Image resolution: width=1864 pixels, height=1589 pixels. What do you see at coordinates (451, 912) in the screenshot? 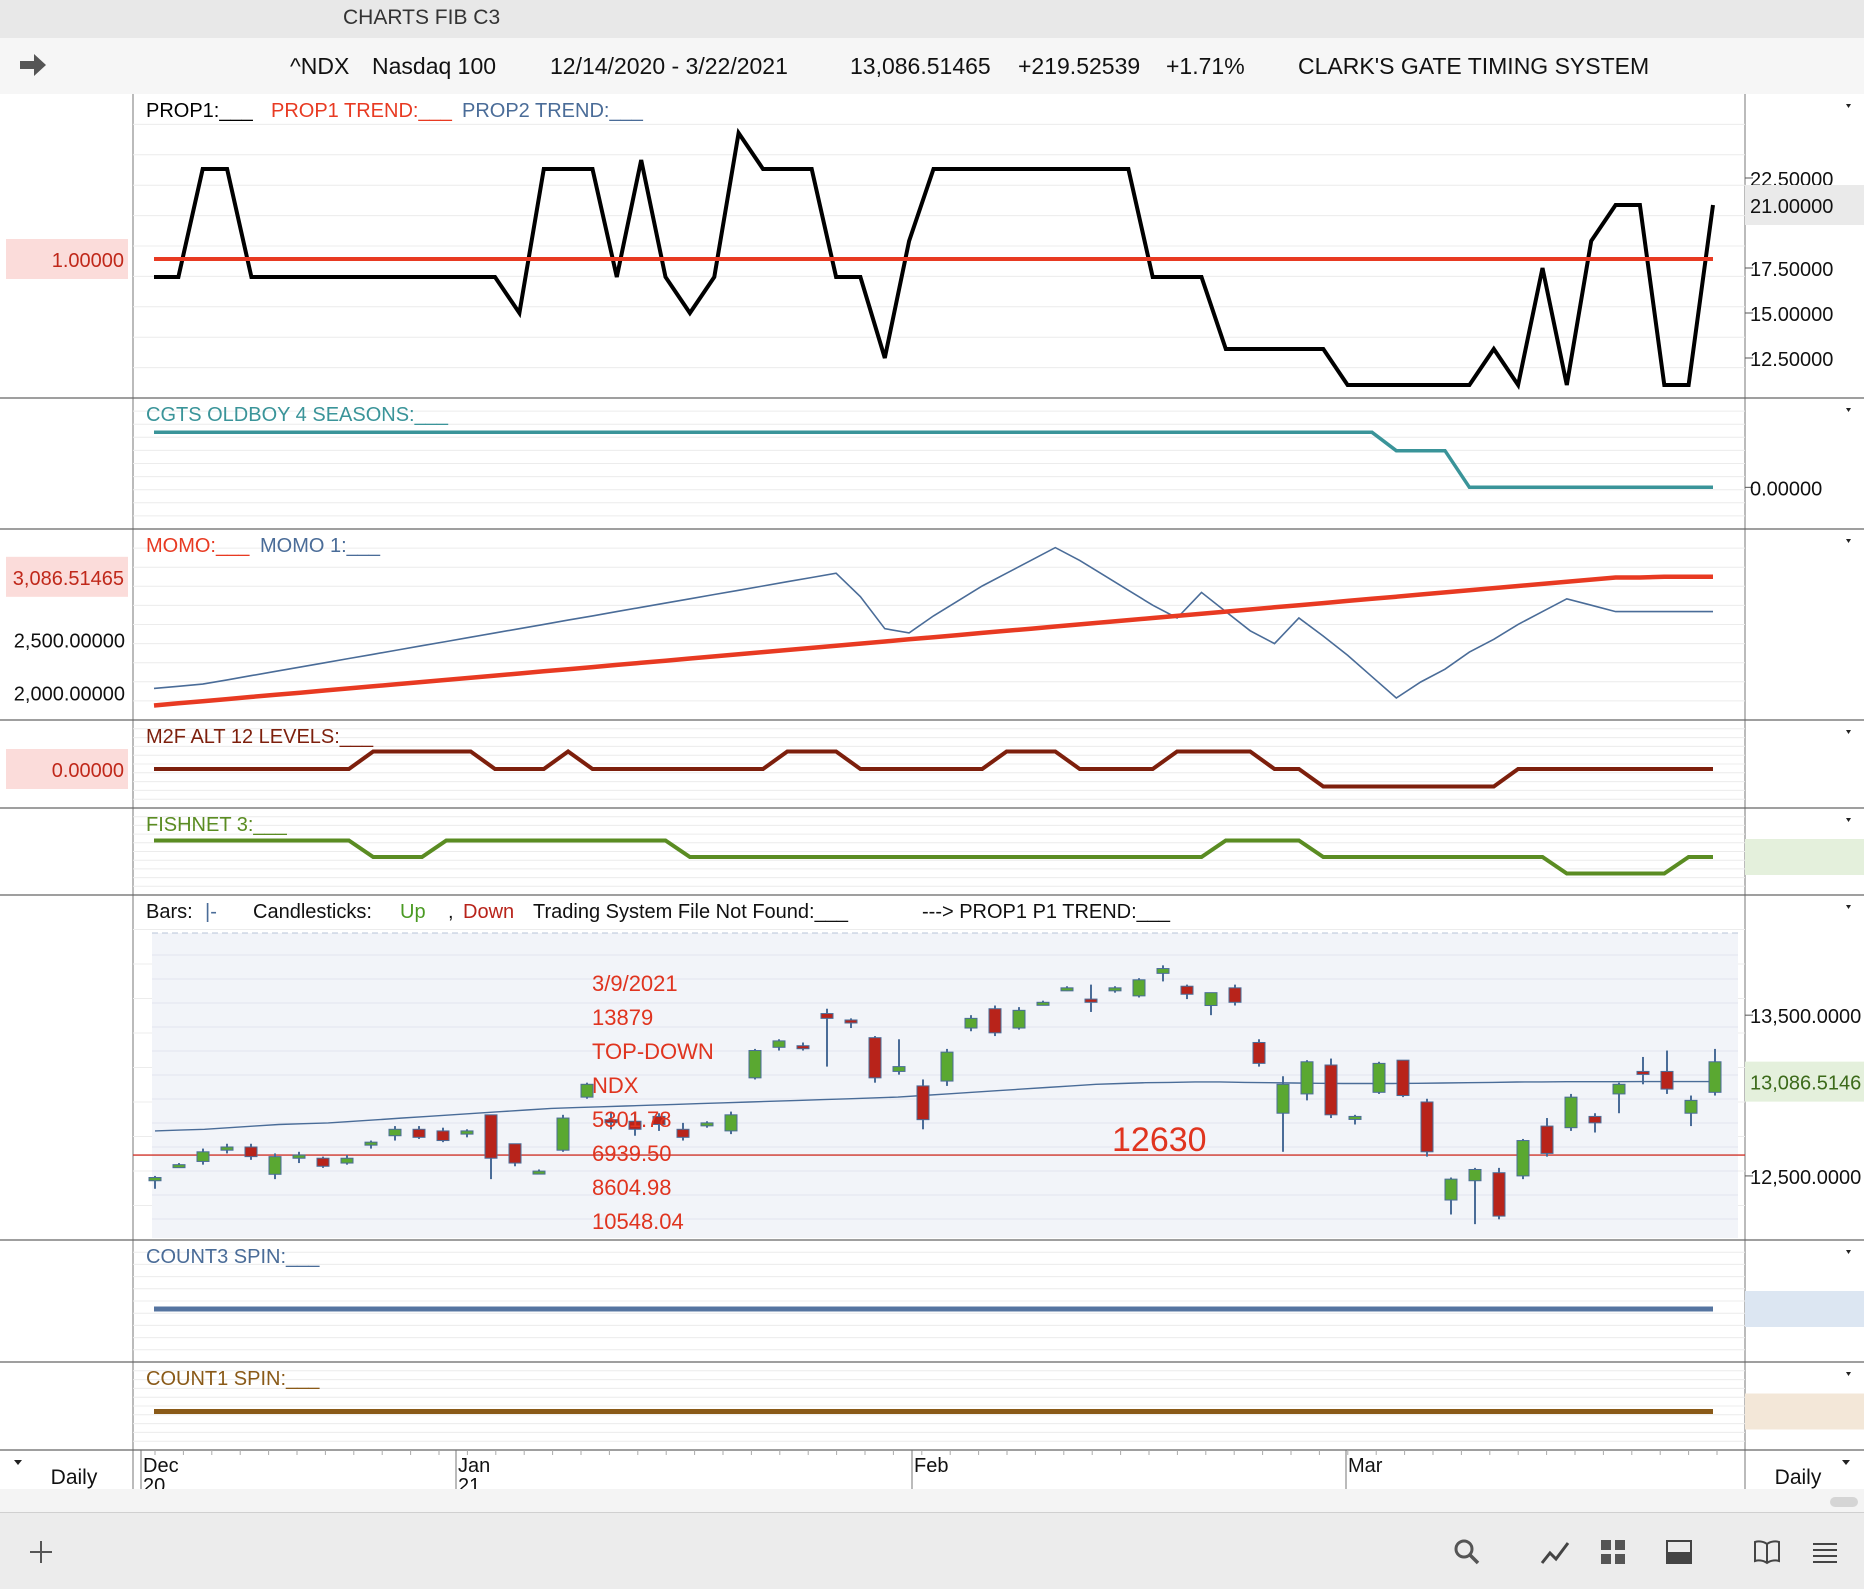
I see `legend-label: ,` at bounding box center [451, 912].